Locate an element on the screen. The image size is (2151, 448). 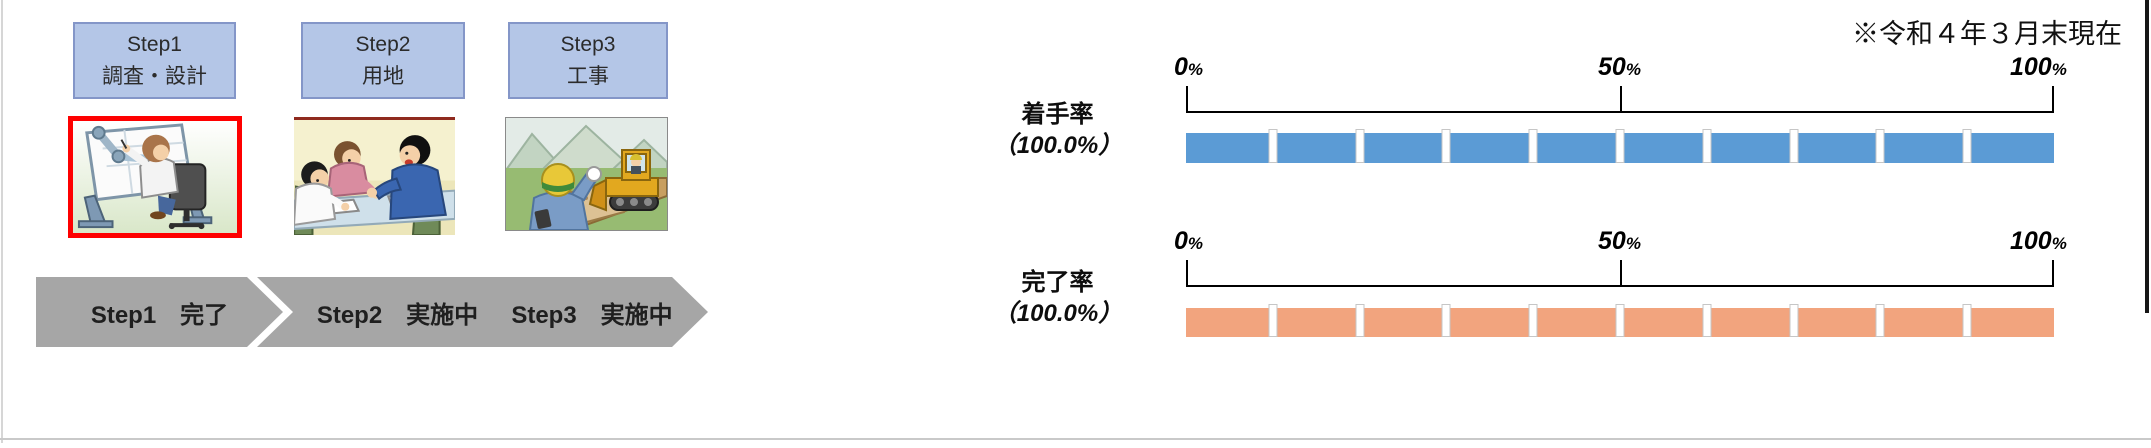
step3-subtitle: 工事 is located at coordinates (588, 76).